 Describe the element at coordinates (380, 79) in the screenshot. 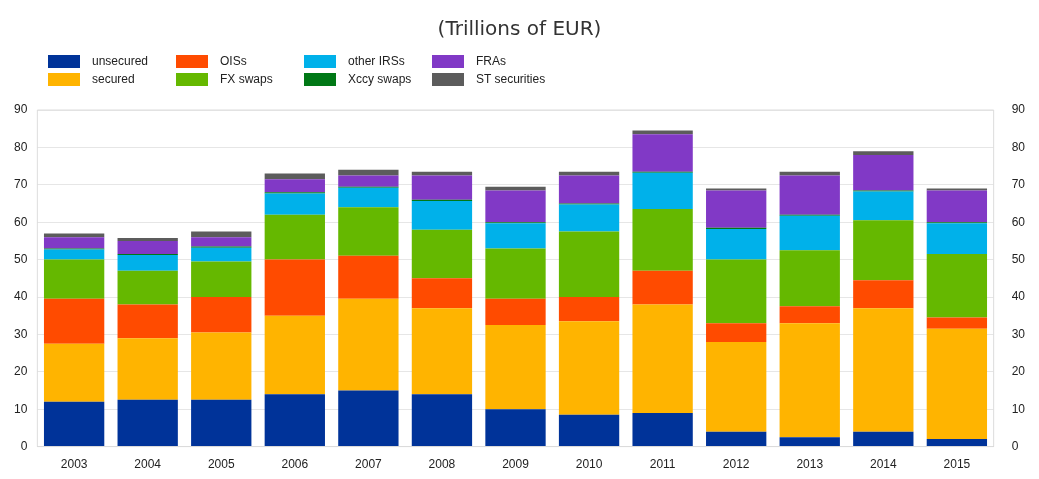

I see `legend-label: Xccy swaps` at that location.